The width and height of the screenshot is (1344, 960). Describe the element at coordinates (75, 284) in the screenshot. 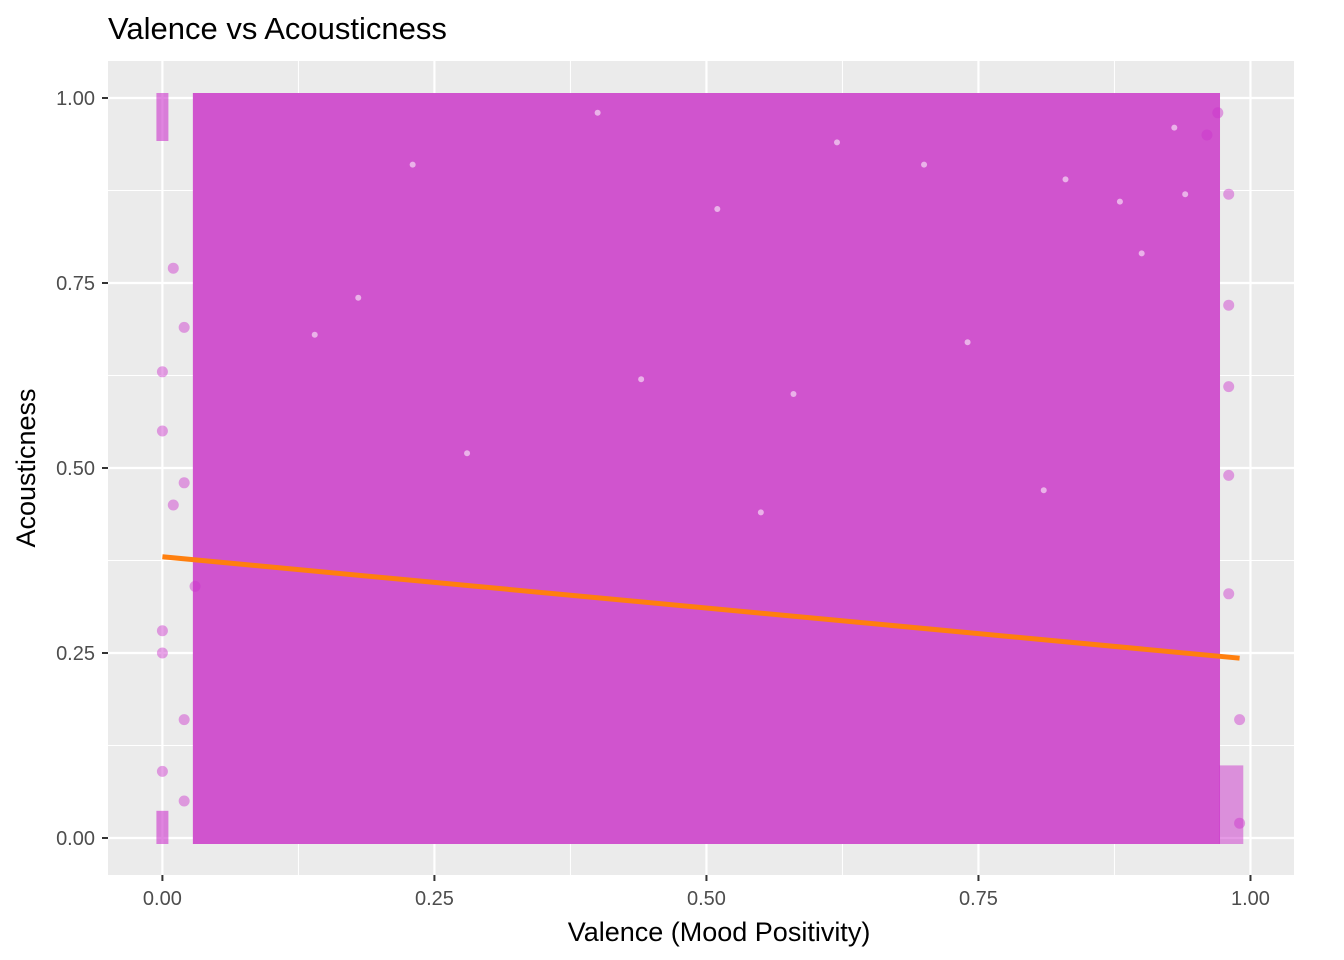

I see `y-tick-label: 0.75` at that location.